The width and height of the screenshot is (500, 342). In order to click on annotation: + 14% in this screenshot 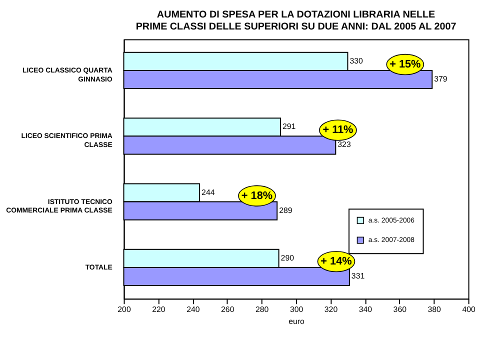, I will do `click(336, 262)`.